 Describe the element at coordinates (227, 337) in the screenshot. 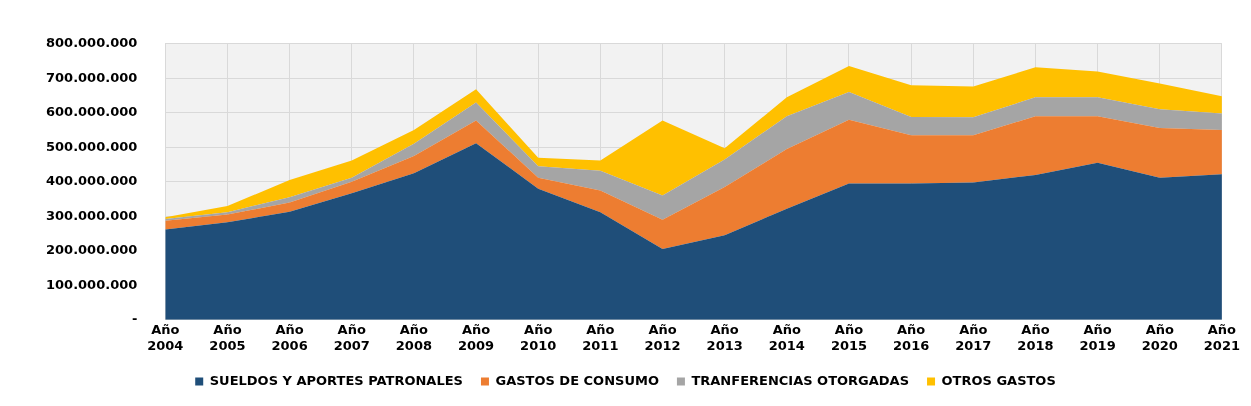

I see `x-tick-label: Año 2005` at that location.